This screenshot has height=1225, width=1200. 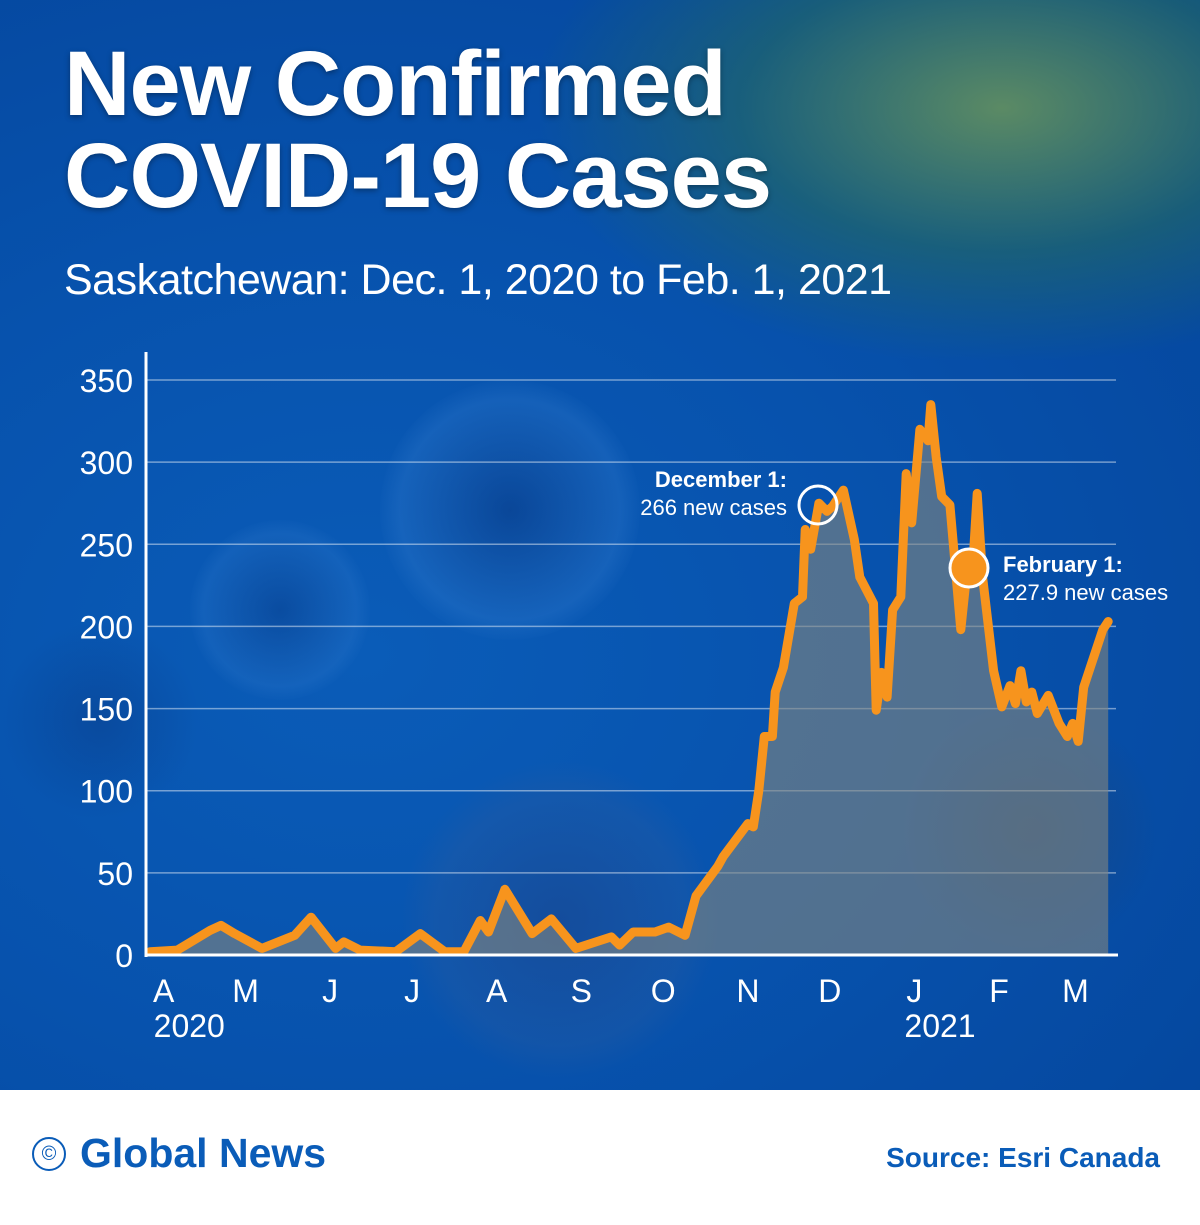 What do you see at coordinates (106, 792) in the screenshot?
I see `y-tick-label: 100` at bounding box center [106, 792].